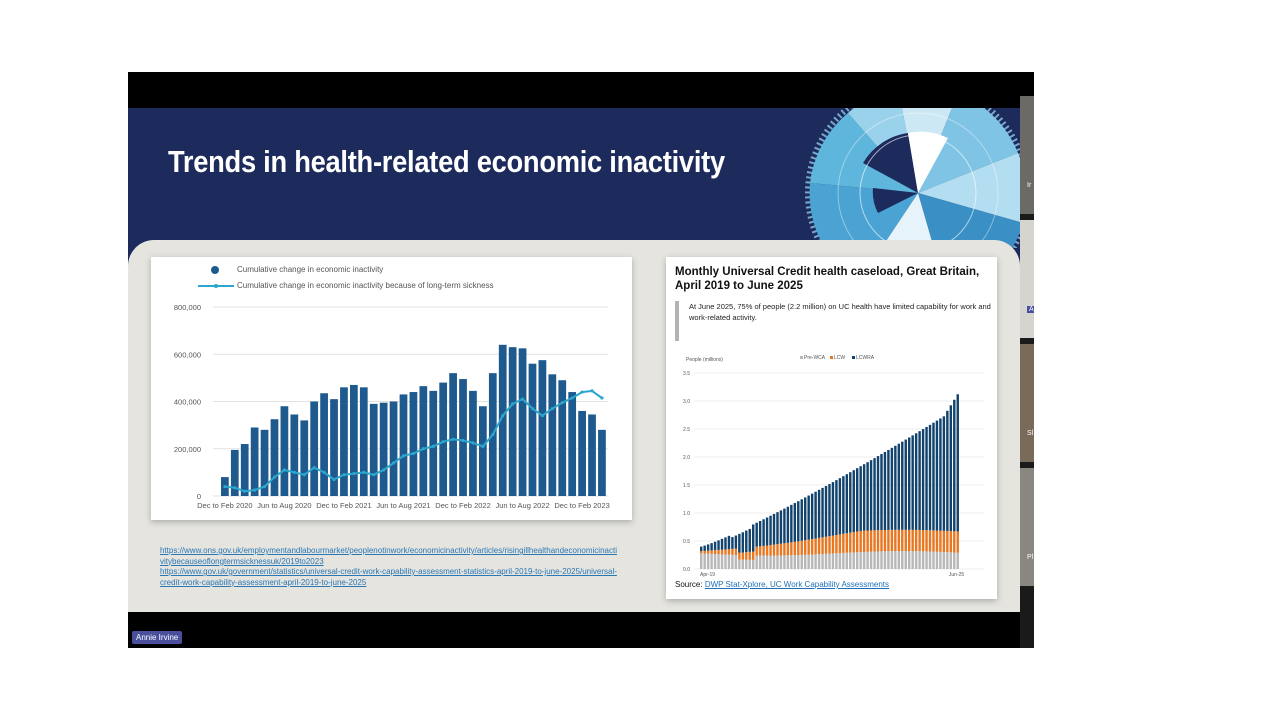 This screenshot has width=1280, height=720. I want to click on y-tick-label: 3.0, so click(686, 402).